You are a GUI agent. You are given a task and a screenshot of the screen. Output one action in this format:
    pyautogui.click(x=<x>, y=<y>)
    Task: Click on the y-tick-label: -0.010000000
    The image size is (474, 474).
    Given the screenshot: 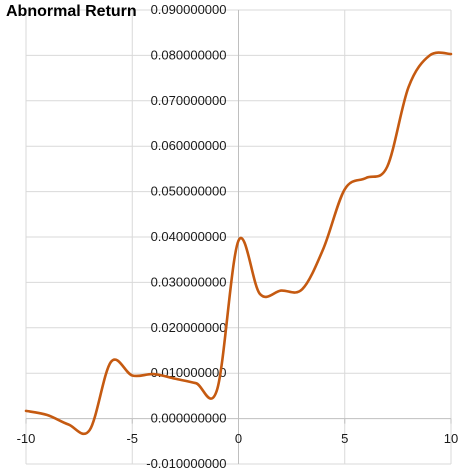 What is the action you would take?
    pyautogui.click(x=186, y=463)
    